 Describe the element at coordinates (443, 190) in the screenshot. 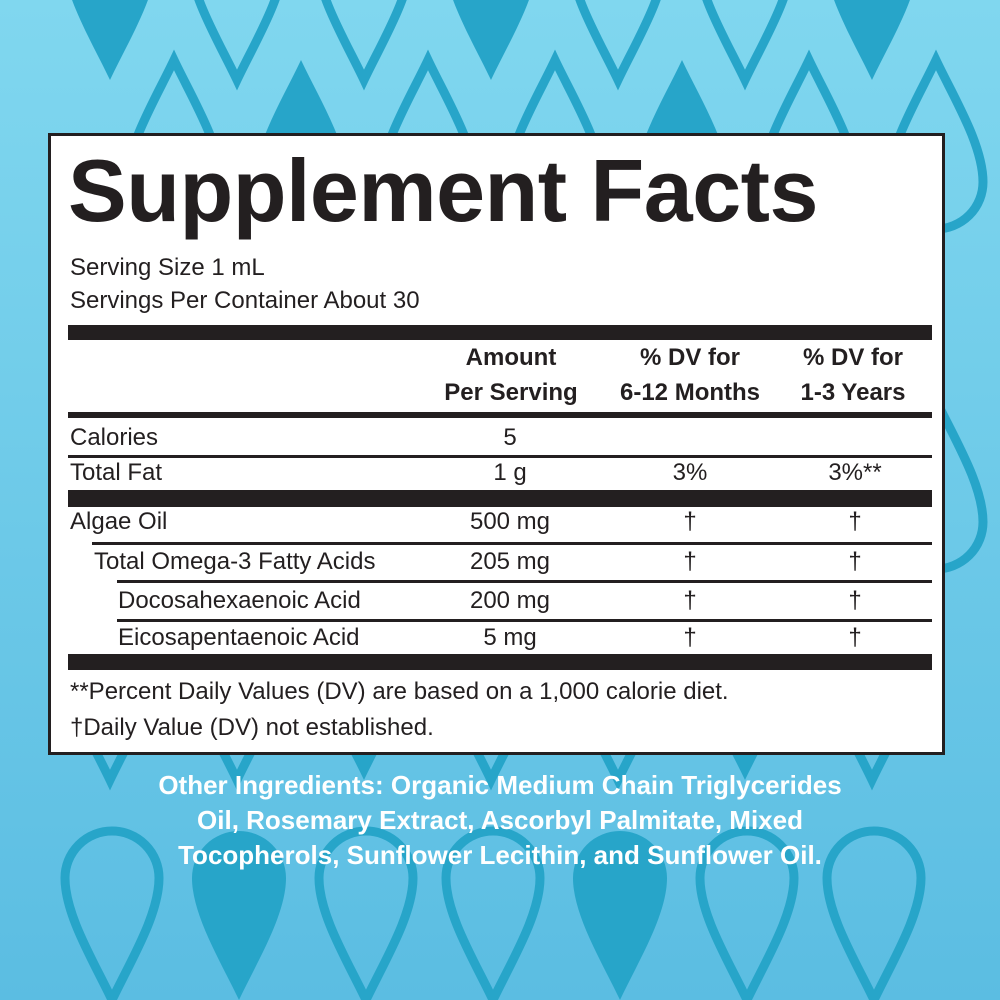

I see `label-title: Supplement Facts` at that location.